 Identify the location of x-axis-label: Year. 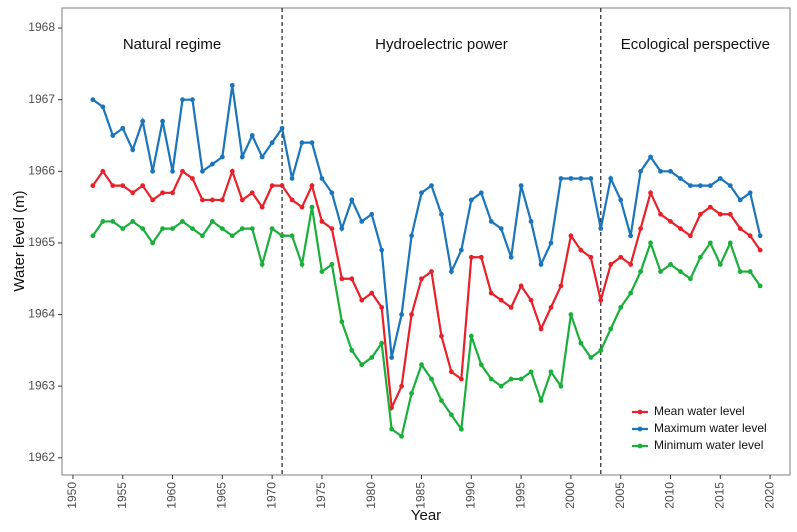
(426, 515).